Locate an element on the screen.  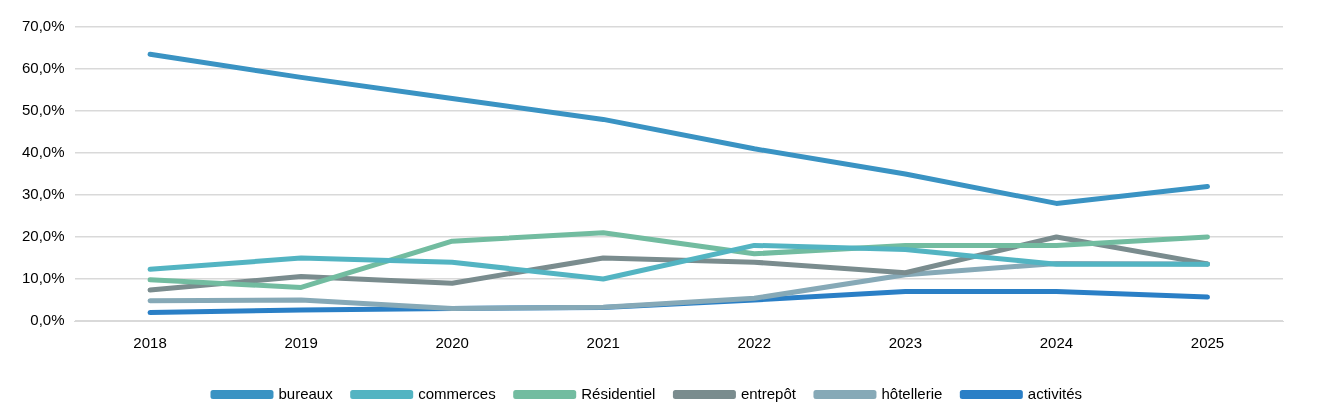
y-tick-label: 20,0% is located at coordinates (43, 236).